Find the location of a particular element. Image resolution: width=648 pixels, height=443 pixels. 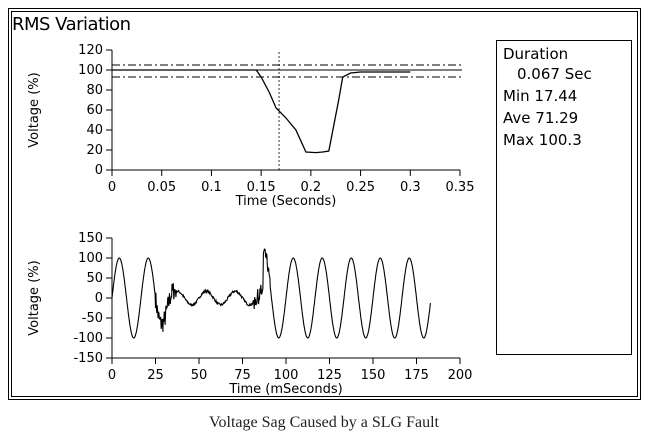

min-stat: Min 17.44 is located at coordinates (540, 96).